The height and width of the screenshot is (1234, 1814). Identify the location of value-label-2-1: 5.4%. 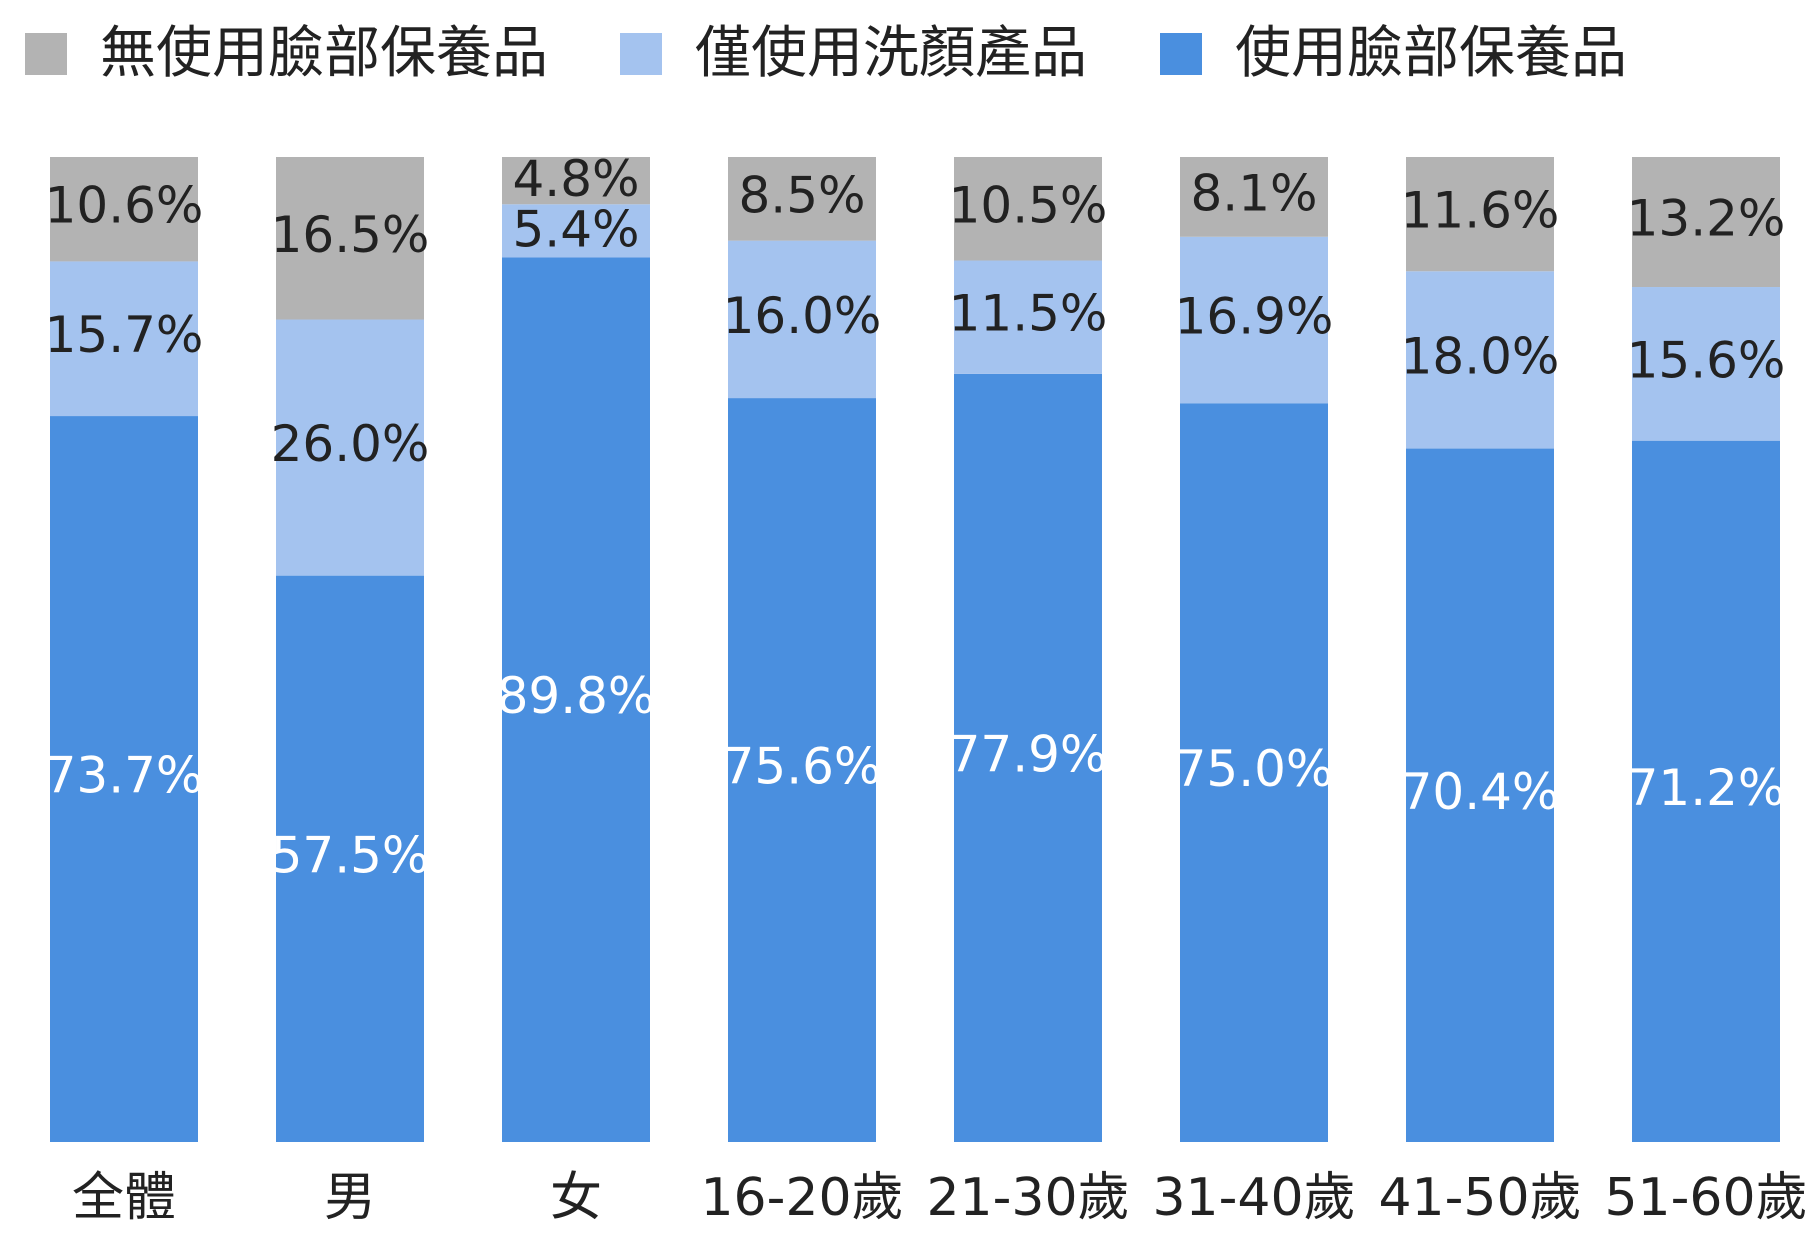
(575, 229).